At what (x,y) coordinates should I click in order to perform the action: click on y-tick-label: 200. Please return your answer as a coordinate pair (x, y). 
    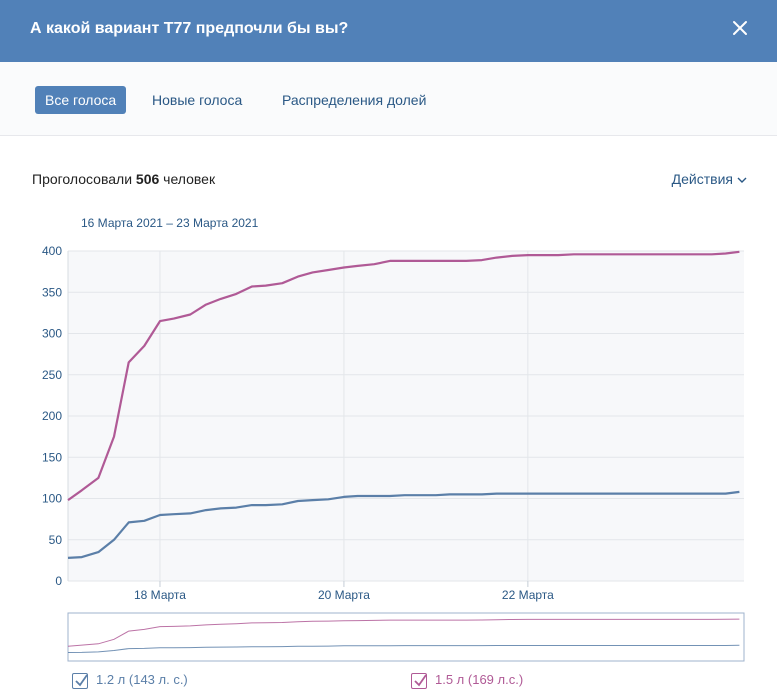
    Looking at the image, I should click on (52, 416).